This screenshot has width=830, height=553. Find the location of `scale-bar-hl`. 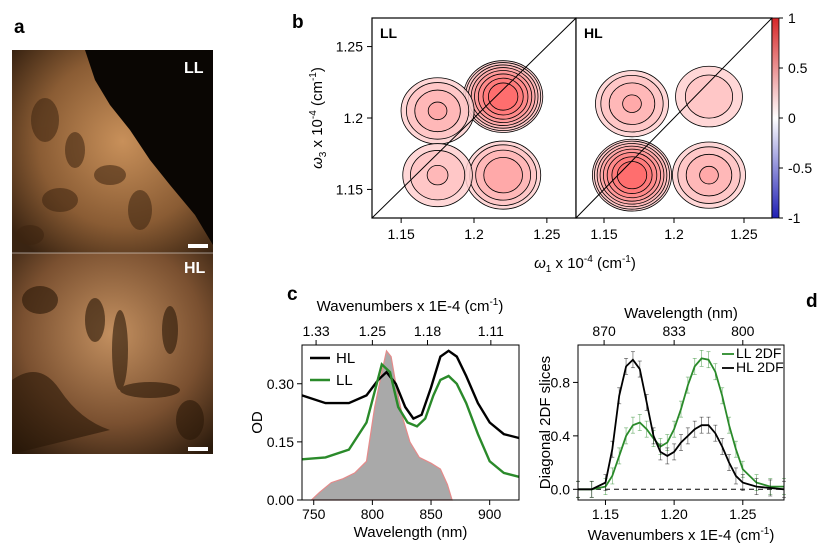

scale-bar-hl is located at coordinates (198, 449).